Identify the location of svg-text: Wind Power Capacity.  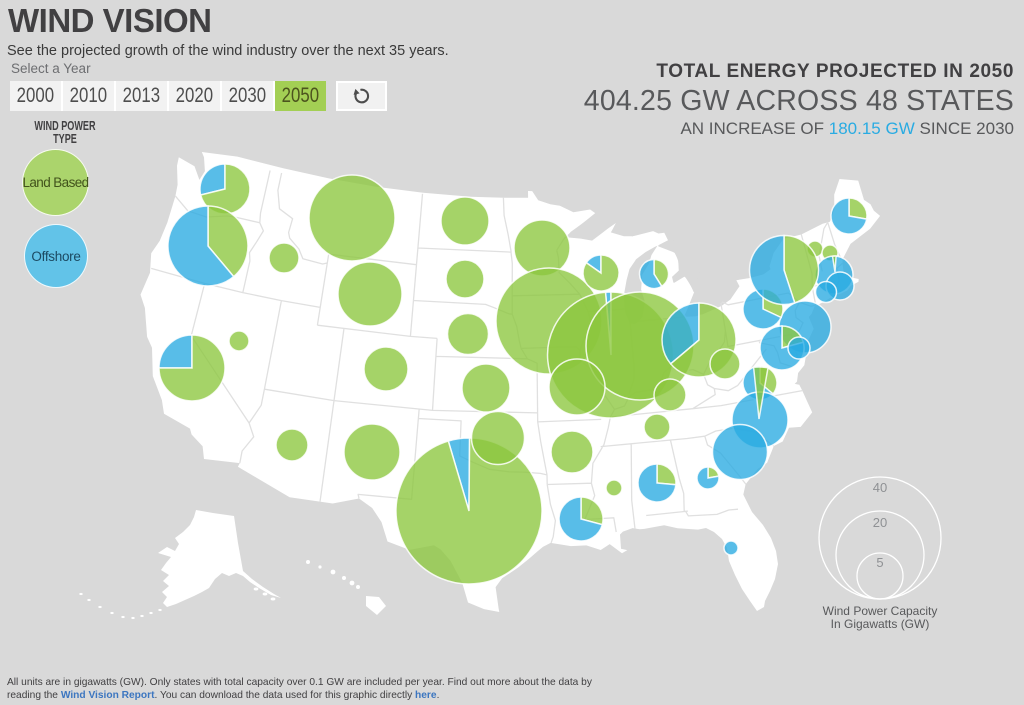
(880, 611).